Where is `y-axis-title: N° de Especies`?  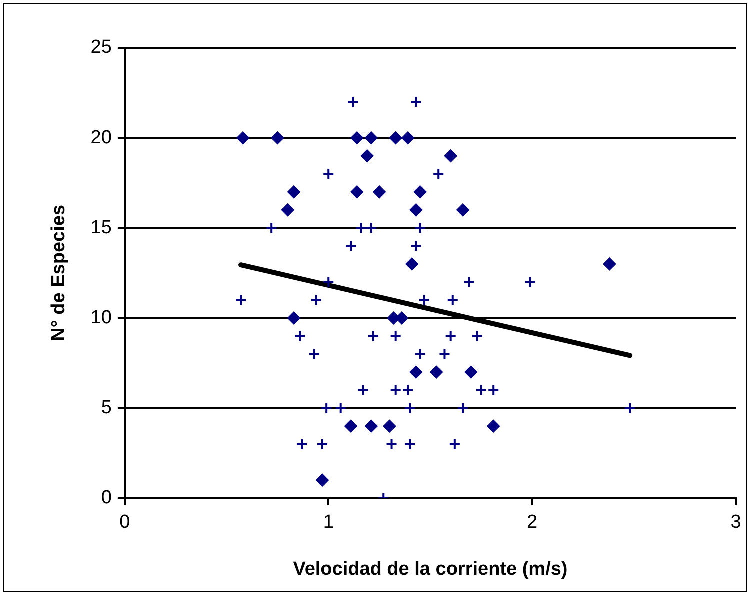
y-axis-title: N° de Especies is located at coordinates (59, 273).